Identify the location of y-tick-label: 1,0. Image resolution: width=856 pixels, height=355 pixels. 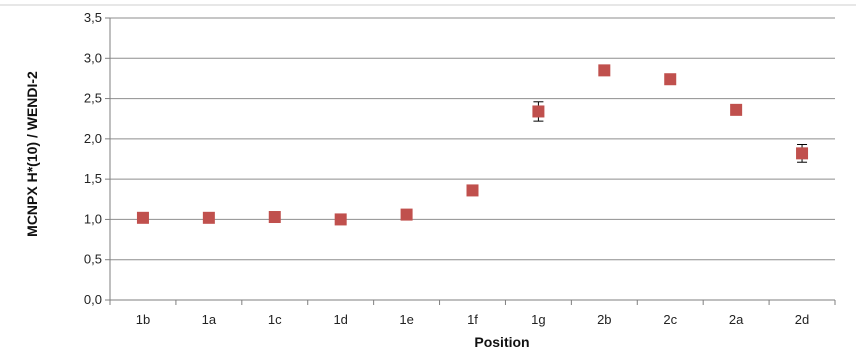
(93, 218).